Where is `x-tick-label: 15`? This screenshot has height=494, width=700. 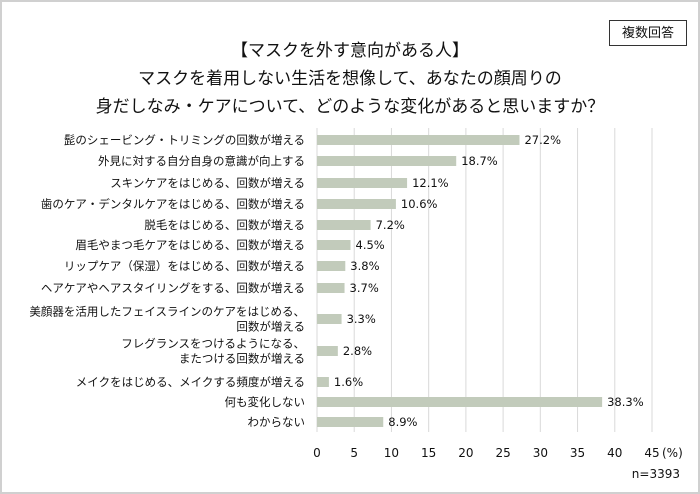 x-tick-label: 15 is located at coordinates (428, 453).